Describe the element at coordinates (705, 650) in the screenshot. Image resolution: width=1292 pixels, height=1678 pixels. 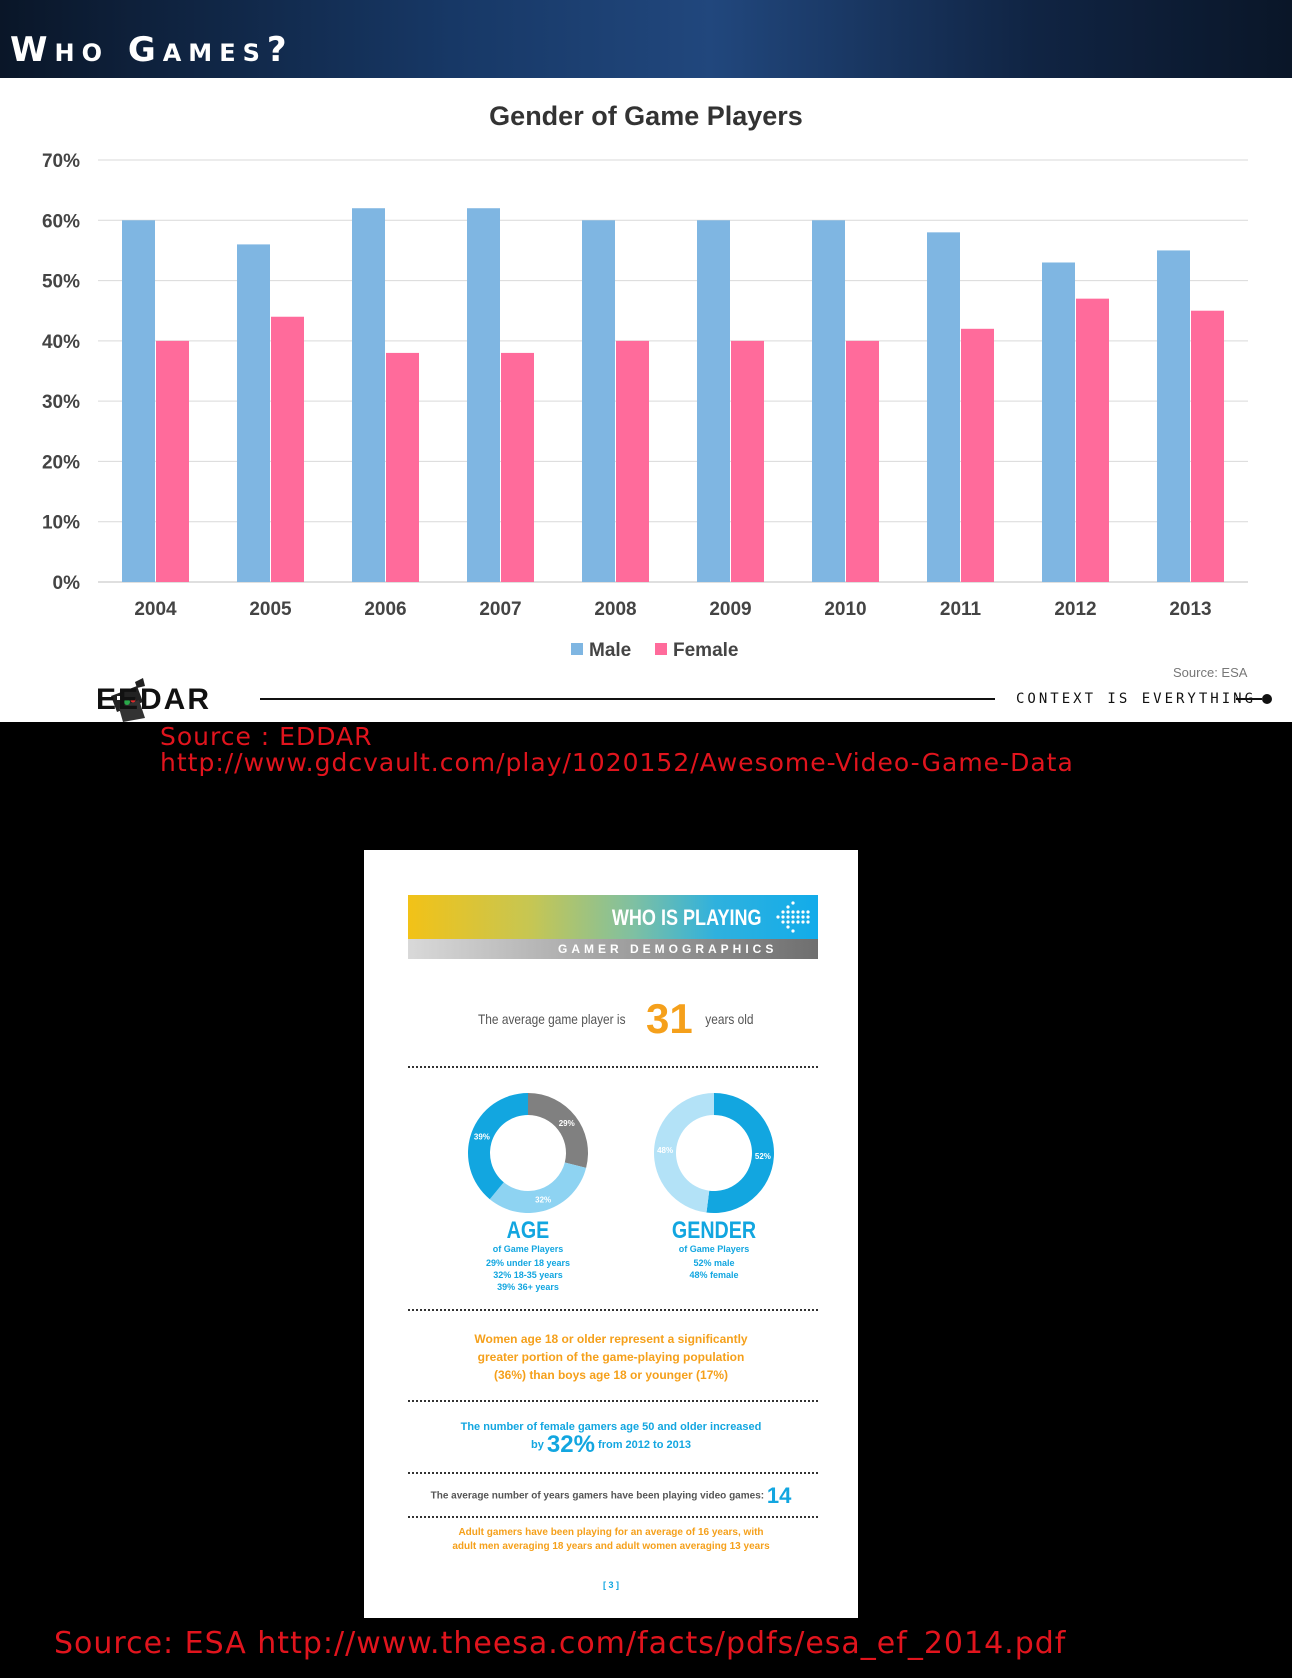
I see `legend-label-female: Female` at that location.